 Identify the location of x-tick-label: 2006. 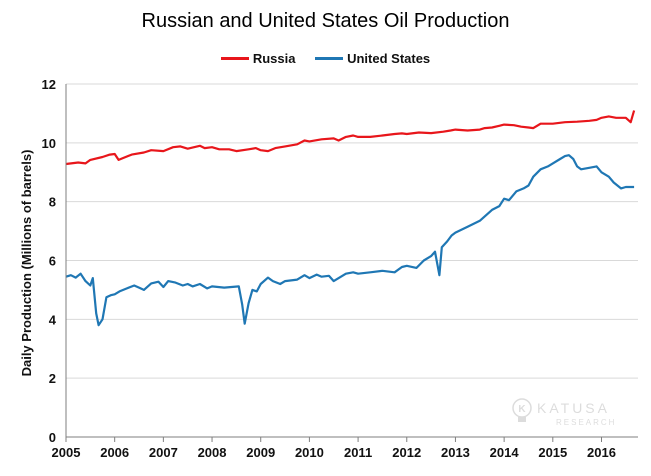
(114, 452).